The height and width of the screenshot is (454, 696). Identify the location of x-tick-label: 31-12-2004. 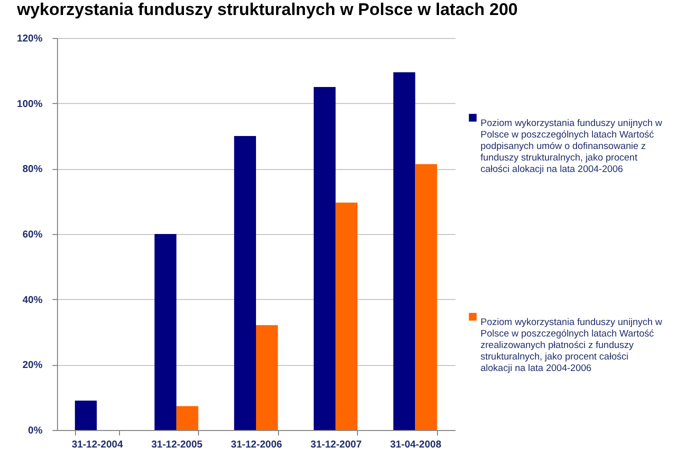
(98, 445).